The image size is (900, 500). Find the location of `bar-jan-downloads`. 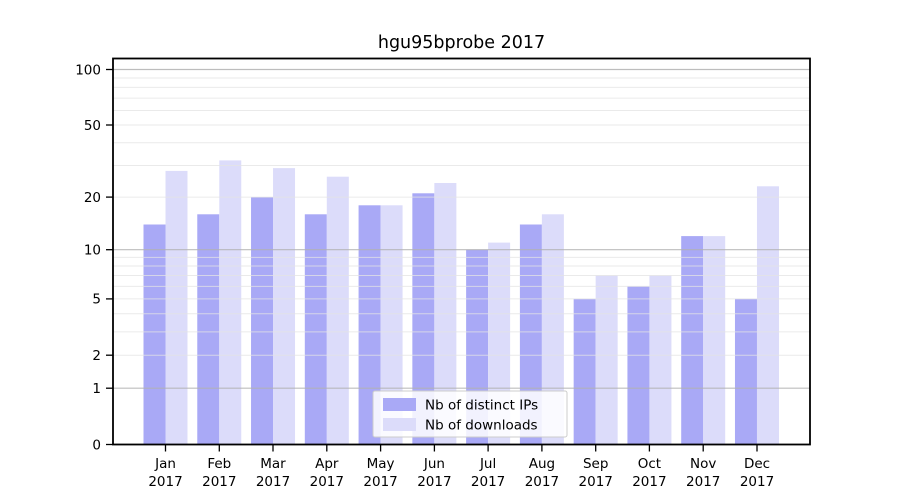

bar-jan-downloads is located at coordinates (176, 307).